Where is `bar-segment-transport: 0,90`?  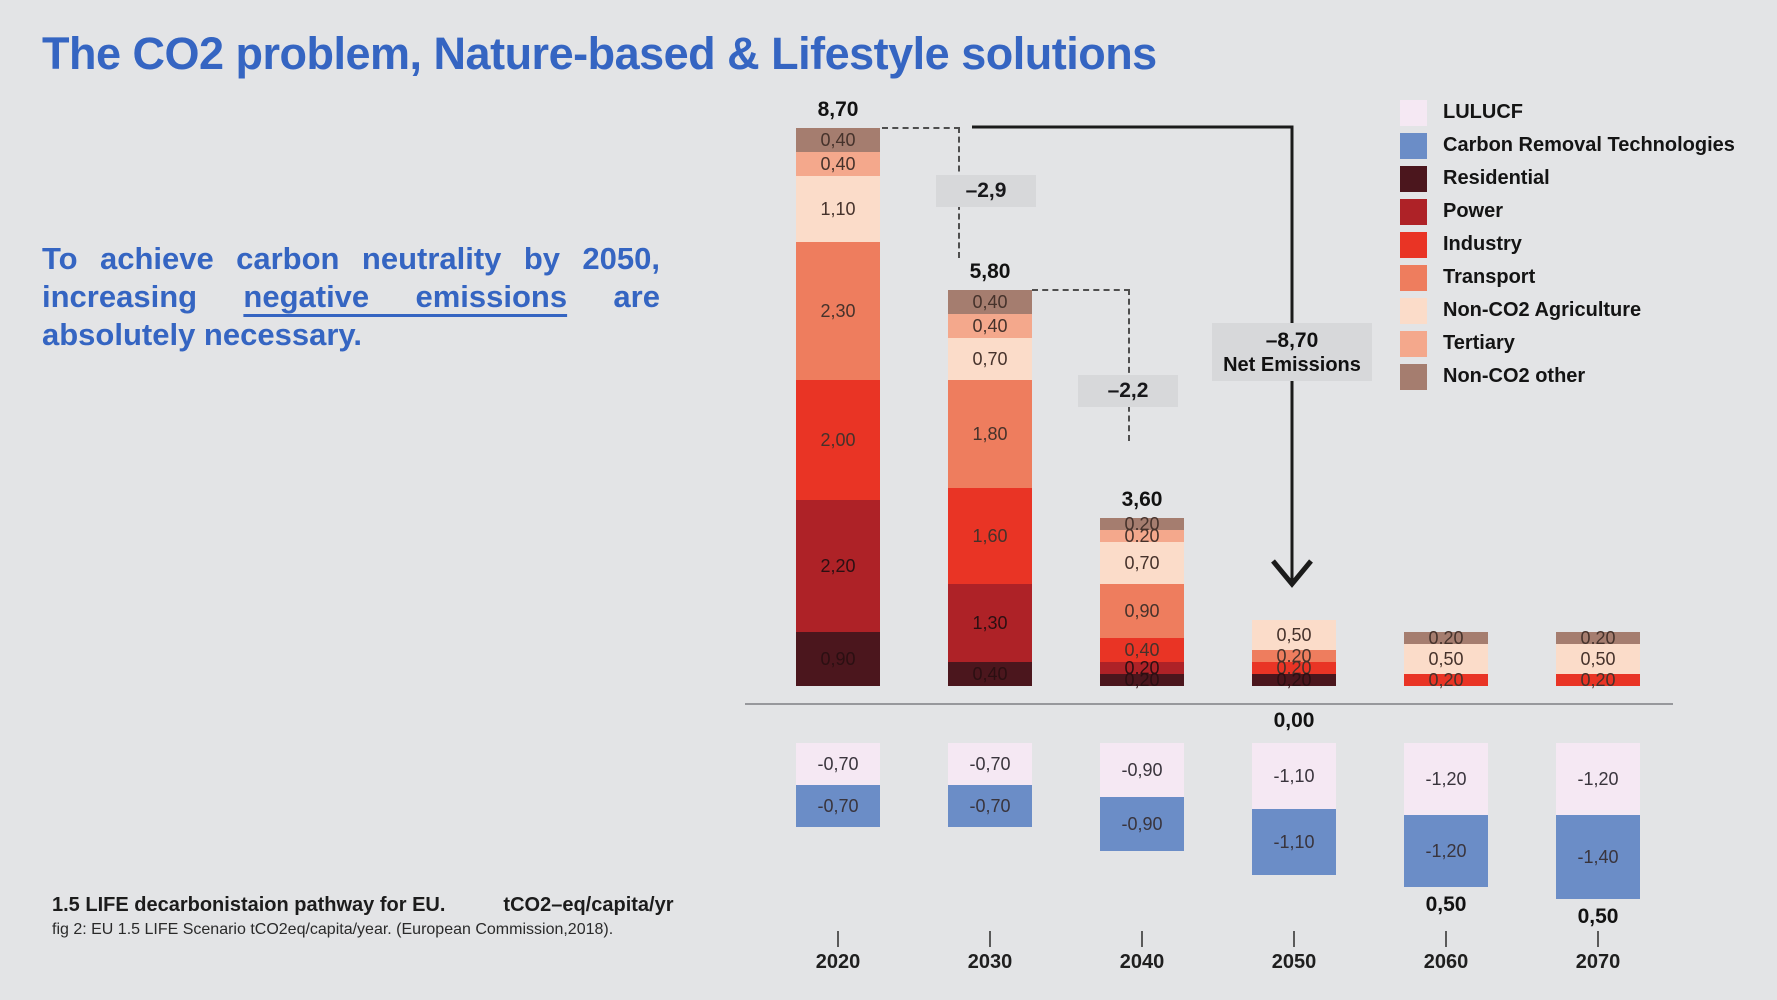
bar-segment-transport: 0,90 is located at coordinates (1142, 611).